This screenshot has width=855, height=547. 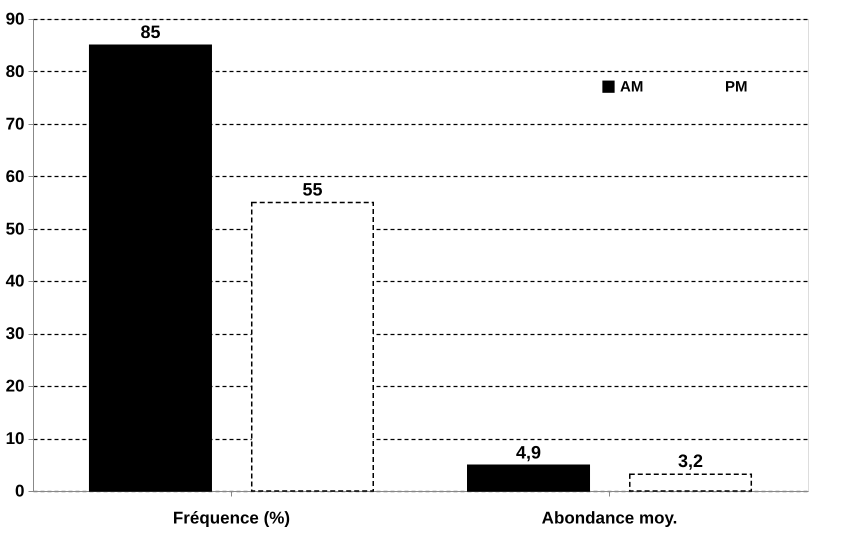 I want to click on data-label: 85, so click(x=150, y=32).